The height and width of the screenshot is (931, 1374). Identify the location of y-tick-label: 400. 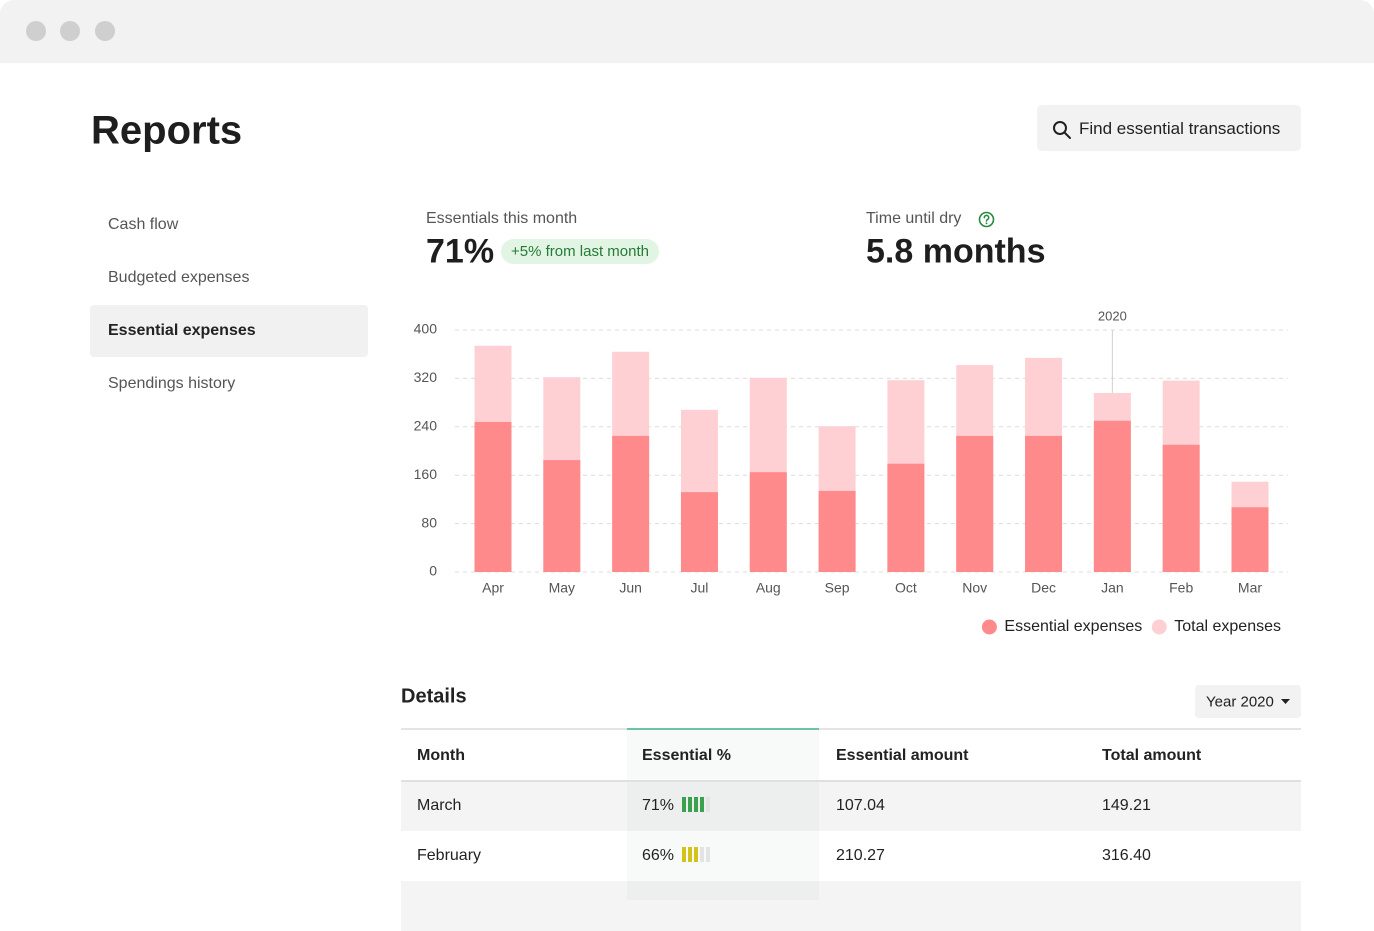
(426, 329).